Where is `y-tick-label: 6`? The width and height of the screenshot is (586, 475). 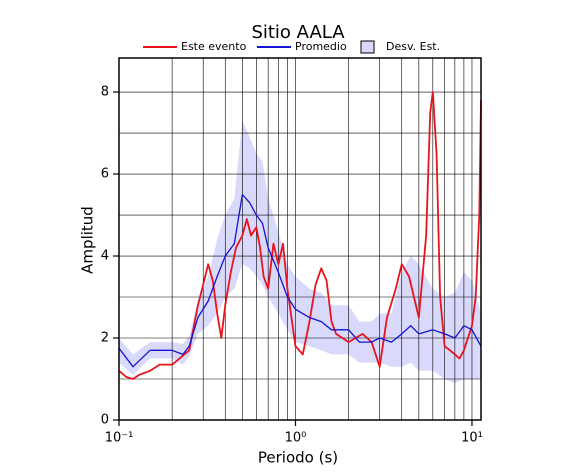 y-tick-label: 6 is located at coordinates (105, 174).